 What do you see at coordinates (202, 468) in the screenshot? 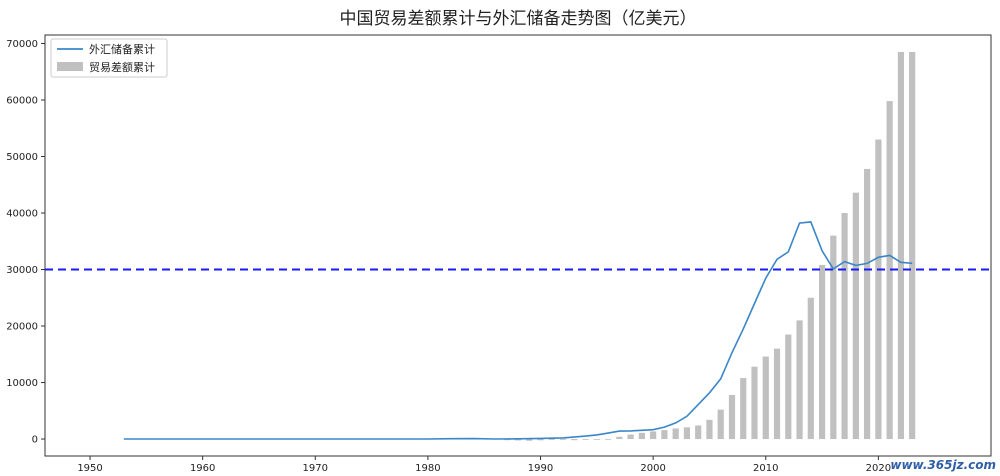
I see `x-tick-label: 1960` at bounding box center [202, 468].